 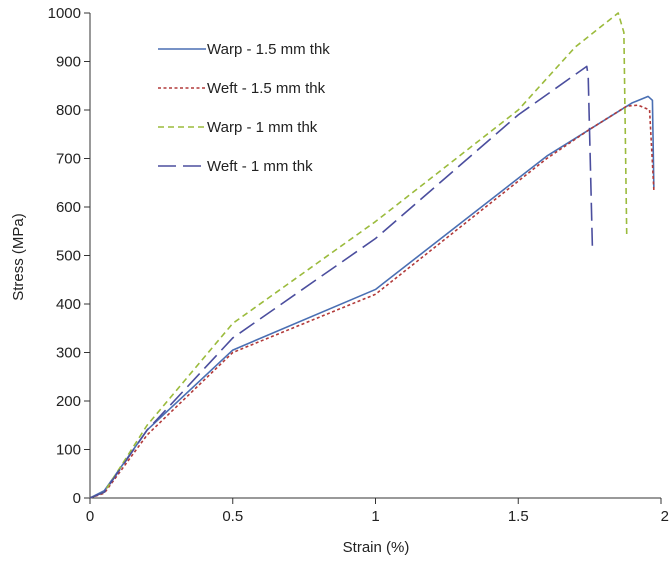 I want to click on y-tick-label: 800, so click(x=68, y=110).